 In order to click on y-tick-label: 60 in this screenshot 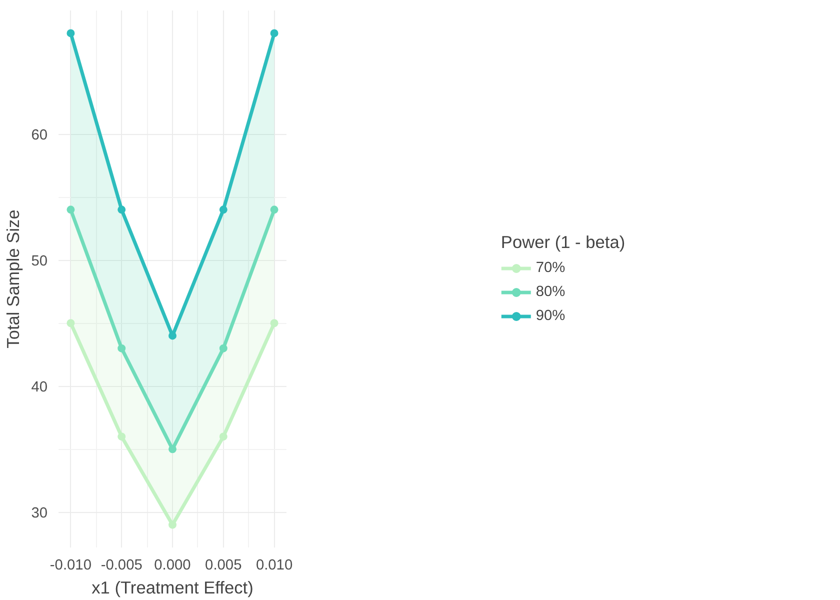, I will do `click(39, 136)`.